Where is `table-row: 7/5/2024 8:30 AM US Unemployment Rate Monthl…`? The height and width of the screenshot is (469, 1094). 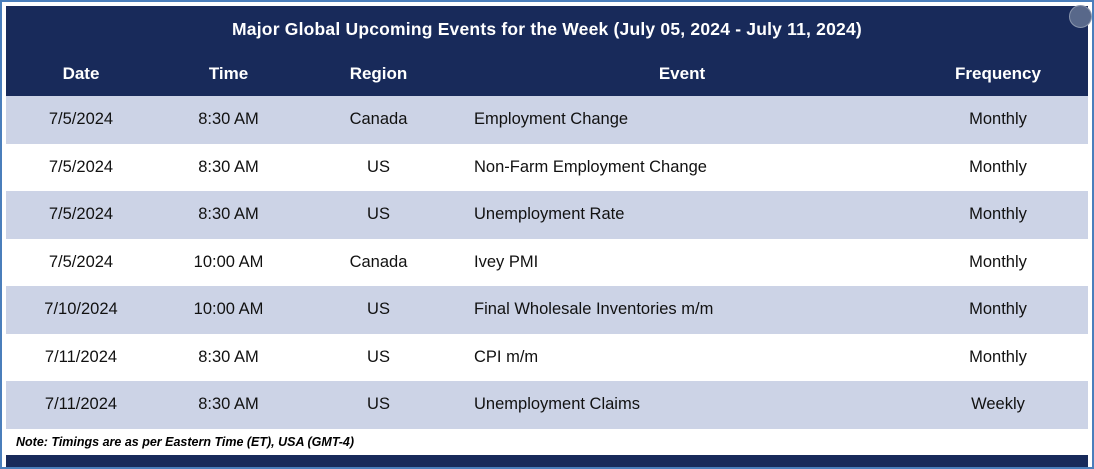
table-row: 7/5/2024 8:30 AM US Unemployment Rate Monthl… is located at coordinates (547, 215).